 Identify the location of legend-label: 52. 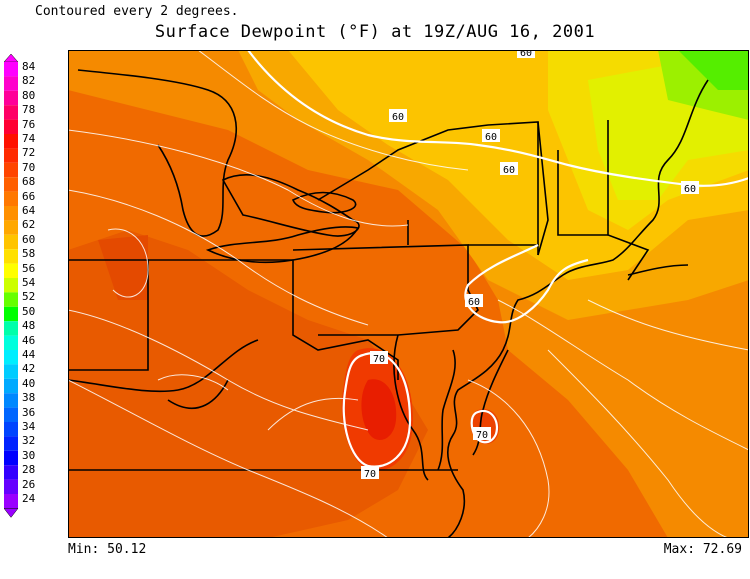
(29, 297).